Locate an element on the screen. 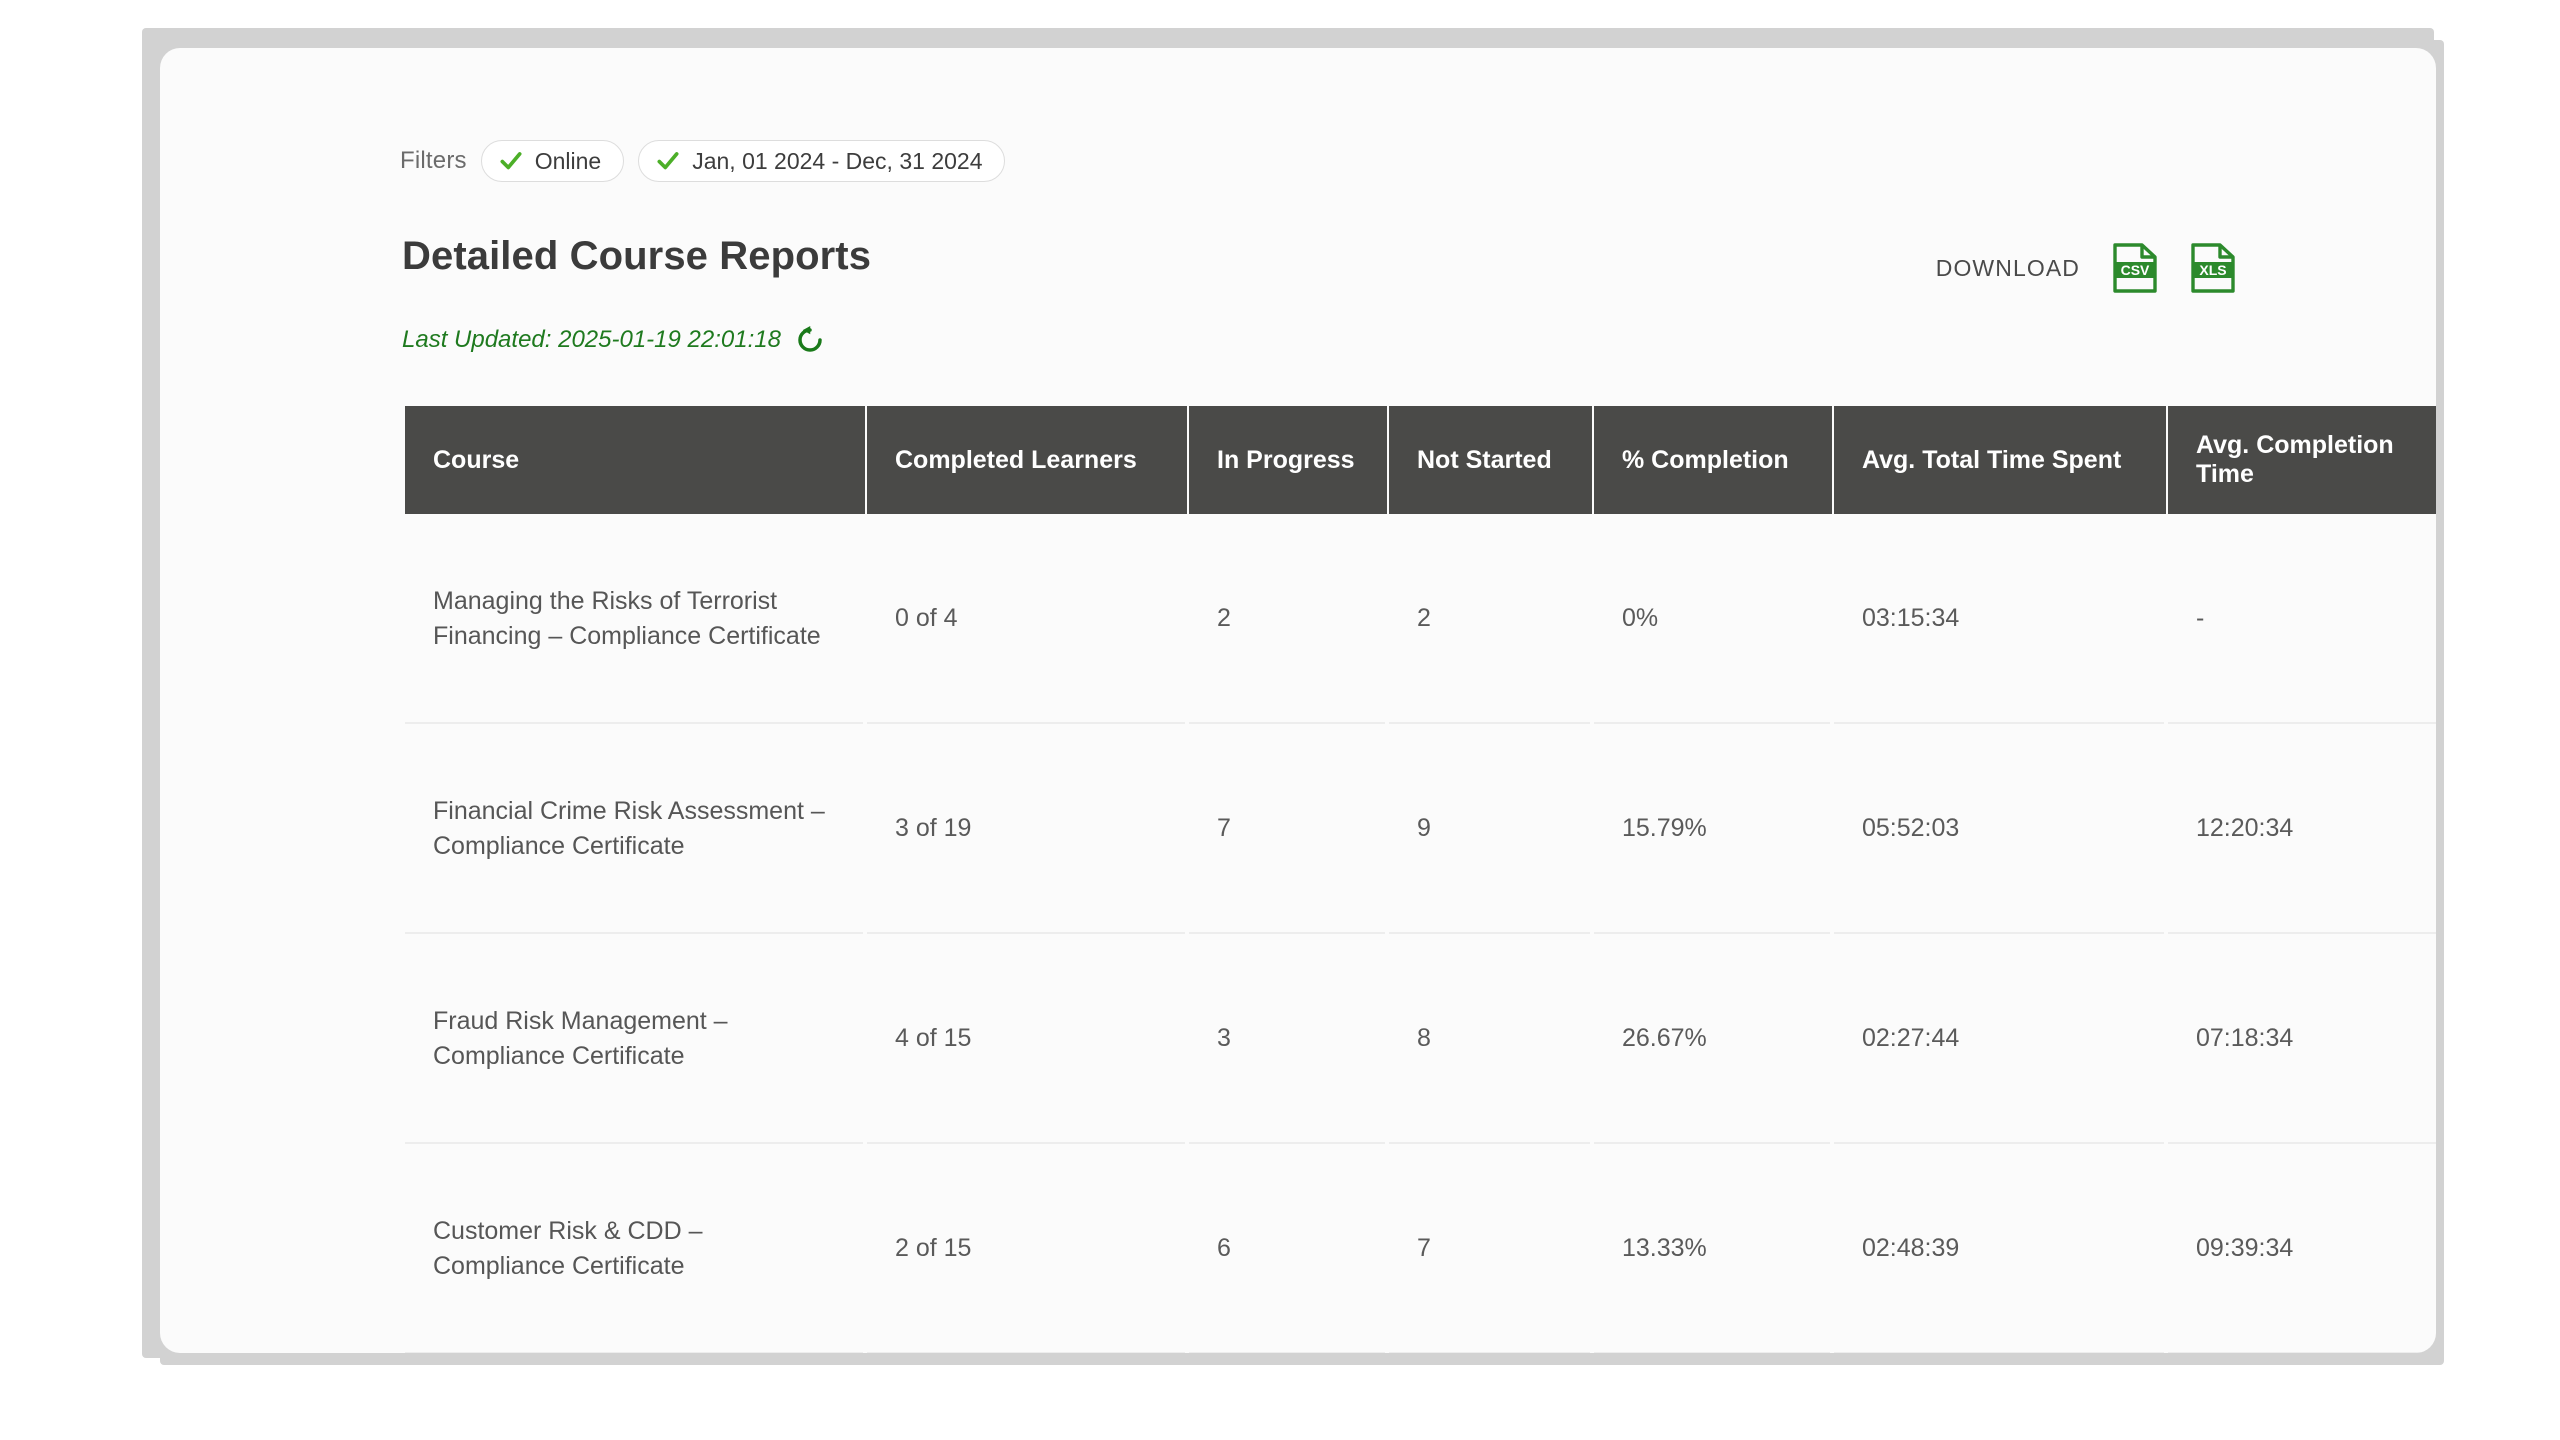 Image resolution: width=2560 pixels, height=1440 pixels. cell-avg-total-time: 02:48:39 is located at coordinates (1911, 1248).